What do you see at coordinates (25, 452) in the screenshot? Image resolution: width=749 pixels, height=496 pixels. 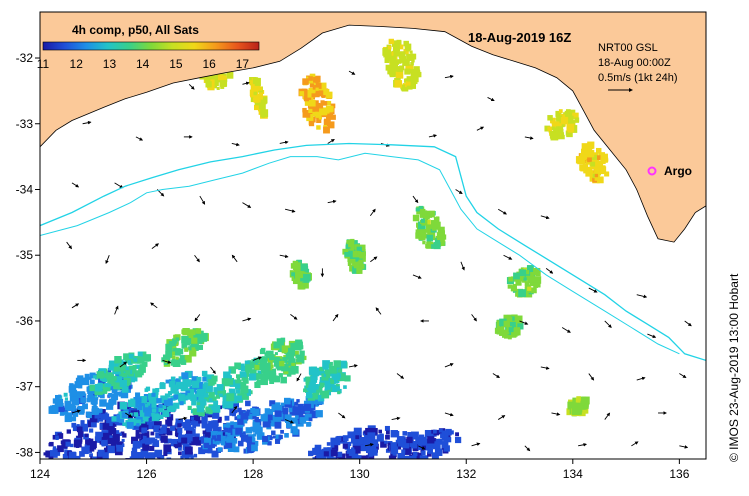 I see `y-tick-label: -38` at bounding box center [25, 452].